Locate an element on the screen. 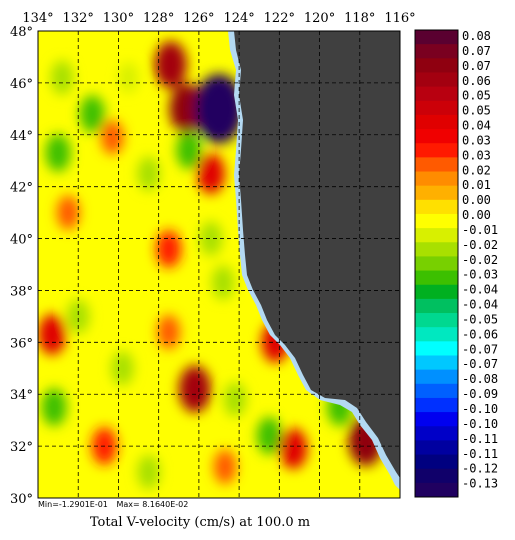 The height and width of the screenshot is (540, 515). longitude-label: 120° is located at coordinates (319, 18).